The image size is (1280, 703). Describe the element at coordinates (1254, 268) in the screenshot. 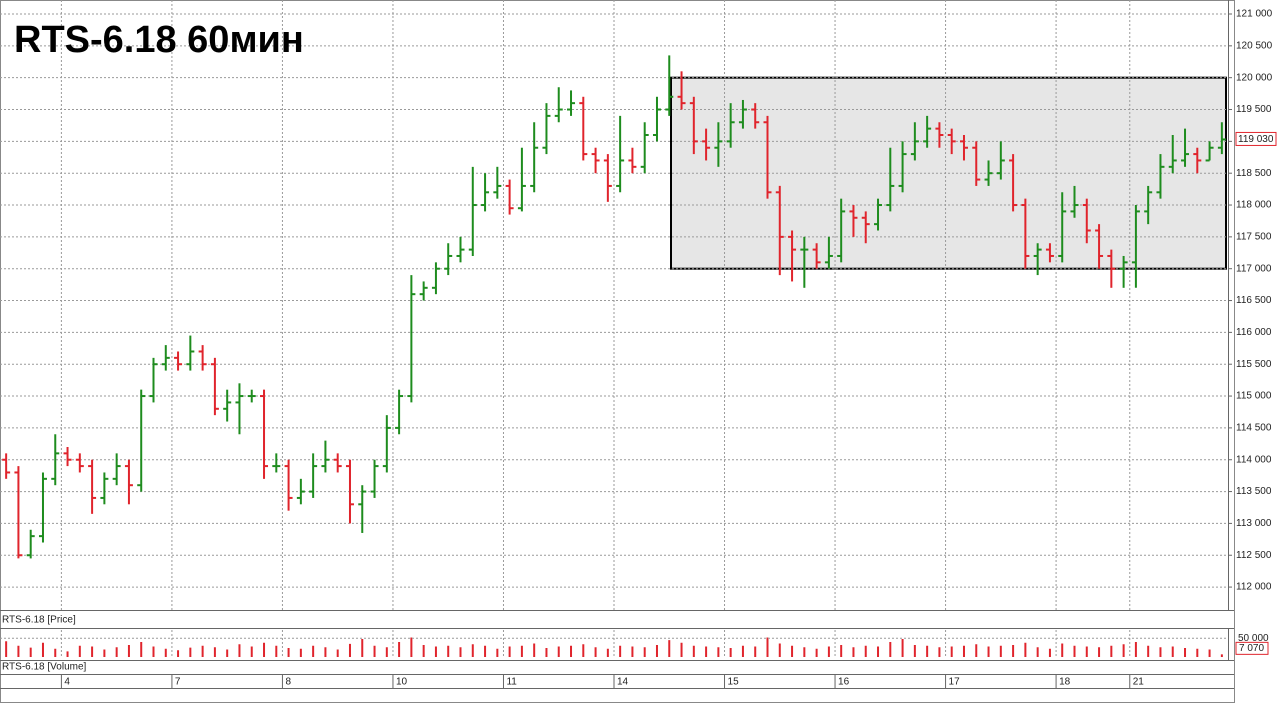

I see `y-tick-label: 117 000` at that location.